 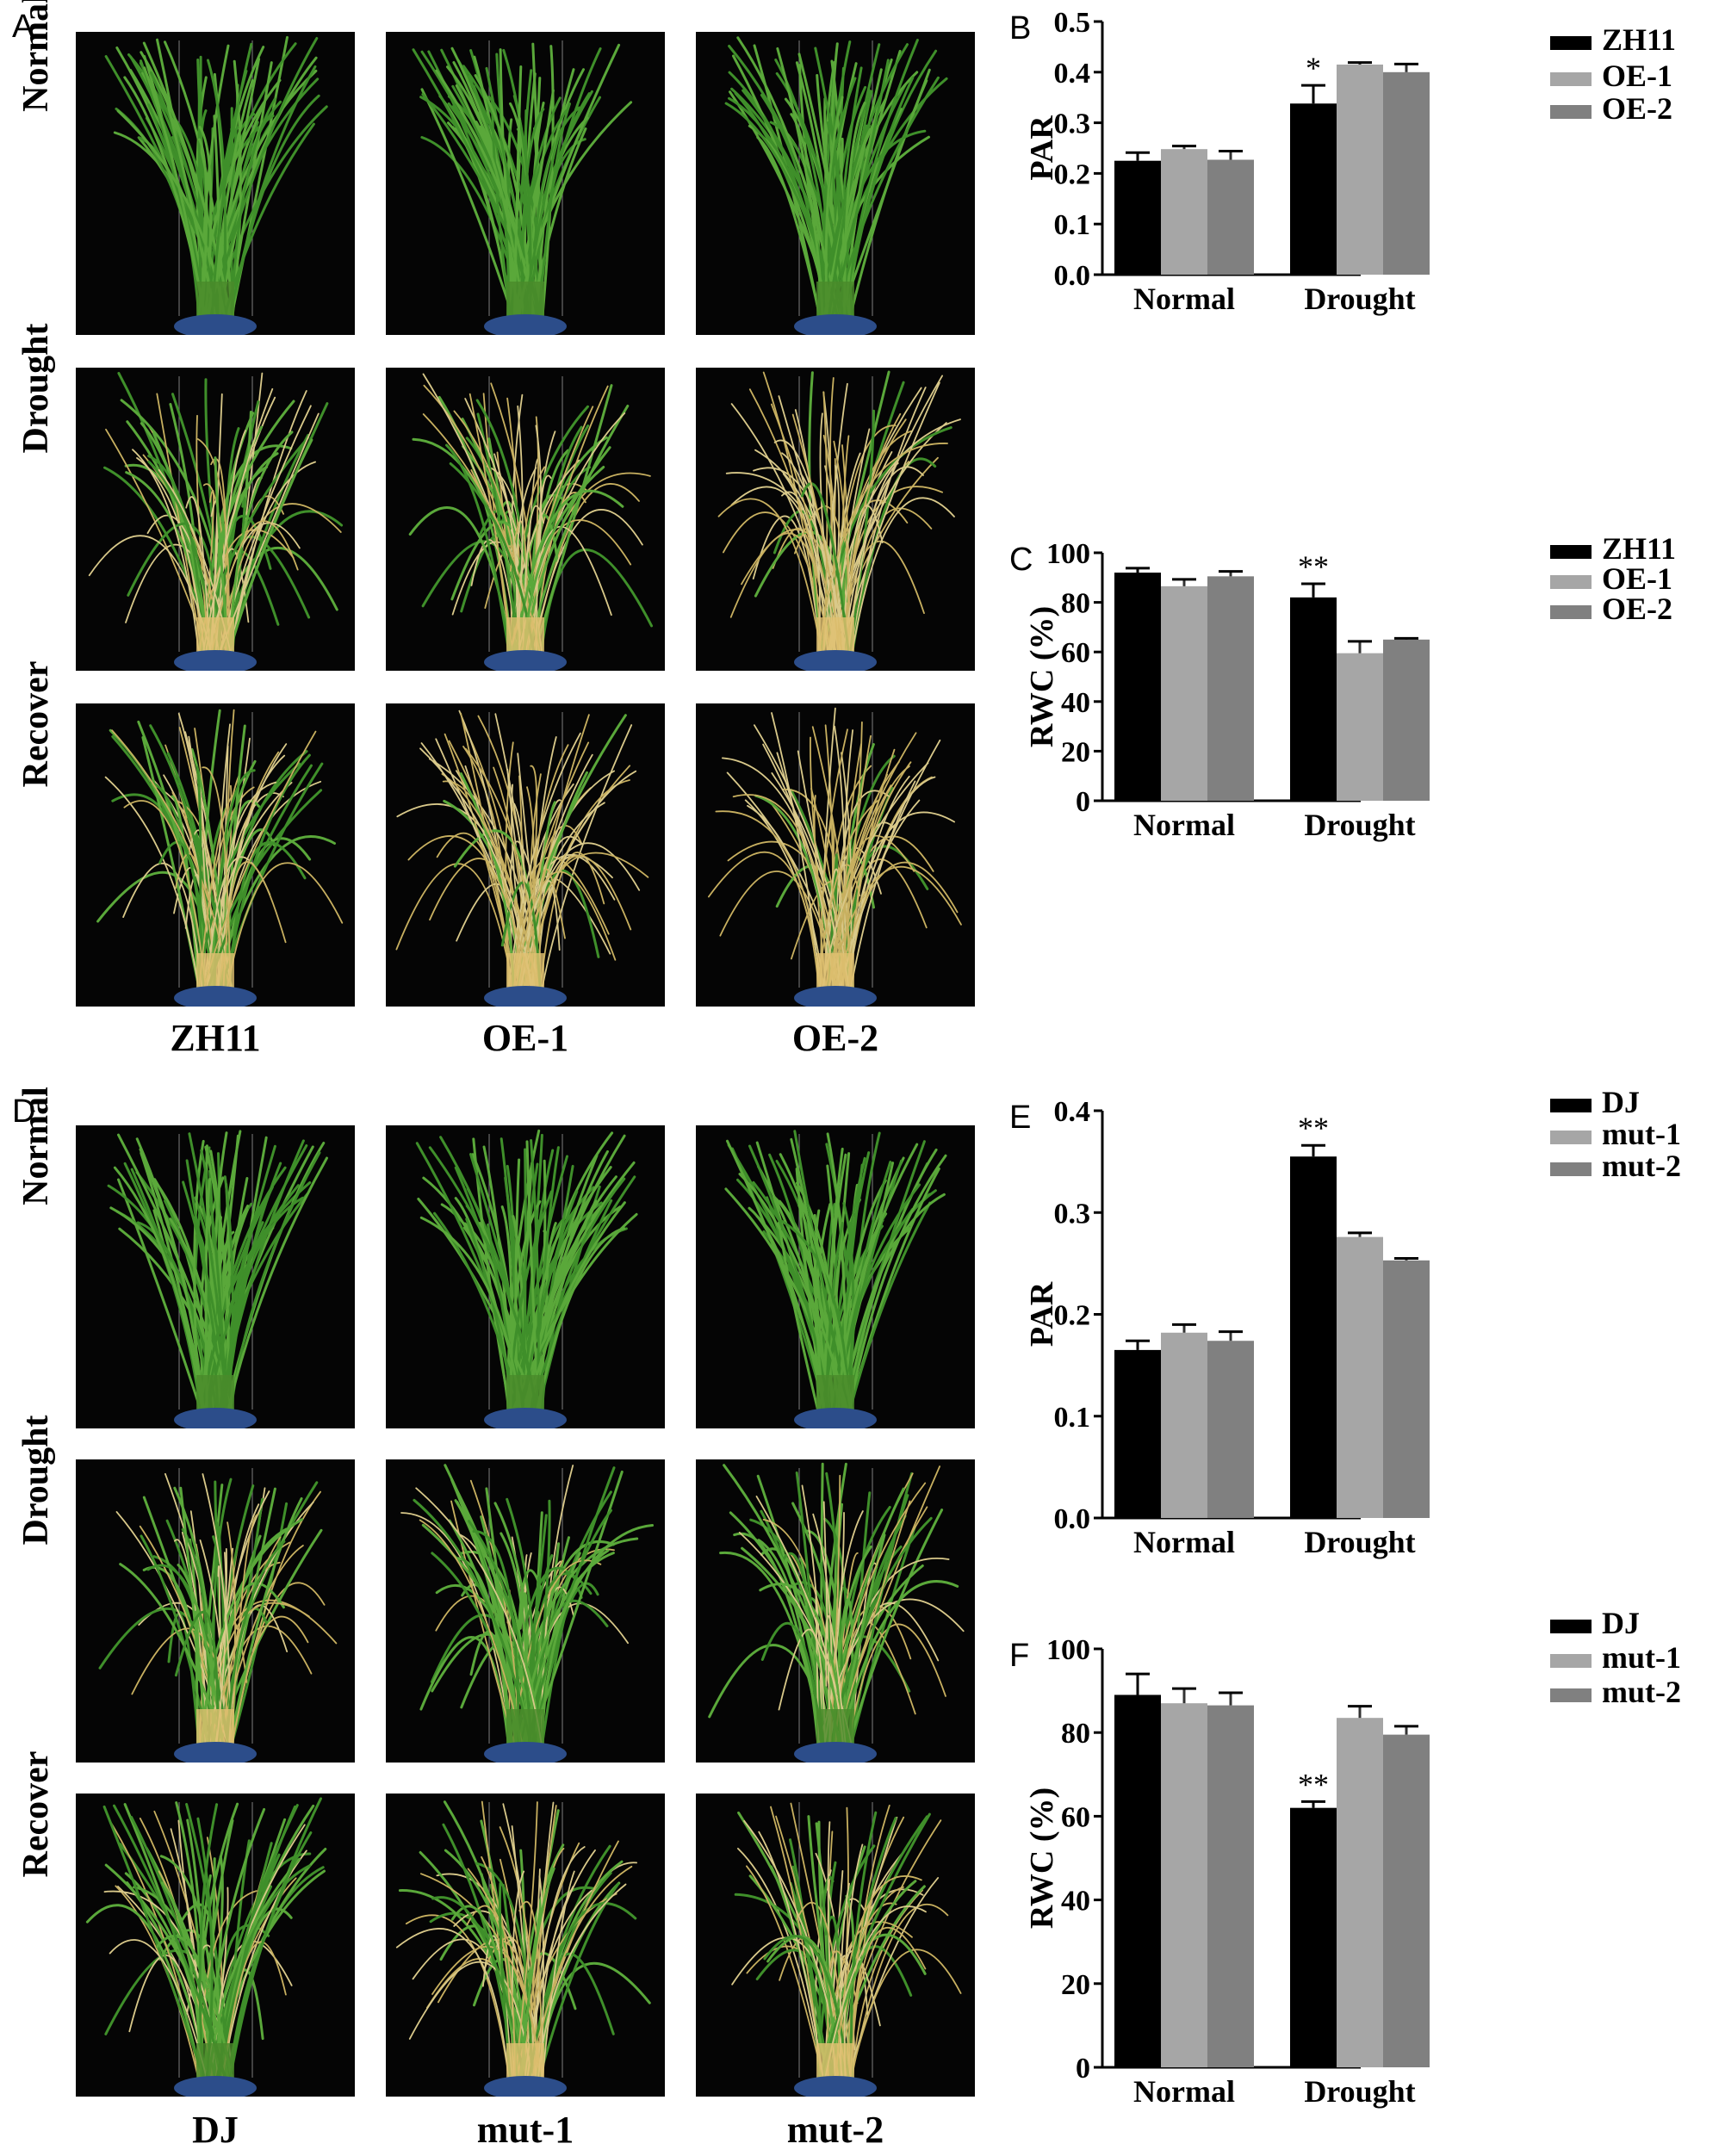 What do you see at coordinates (1184, 1542) in the screenshot?
I see `x-tick-label: Normal` at bounding box center [1184, 1542].